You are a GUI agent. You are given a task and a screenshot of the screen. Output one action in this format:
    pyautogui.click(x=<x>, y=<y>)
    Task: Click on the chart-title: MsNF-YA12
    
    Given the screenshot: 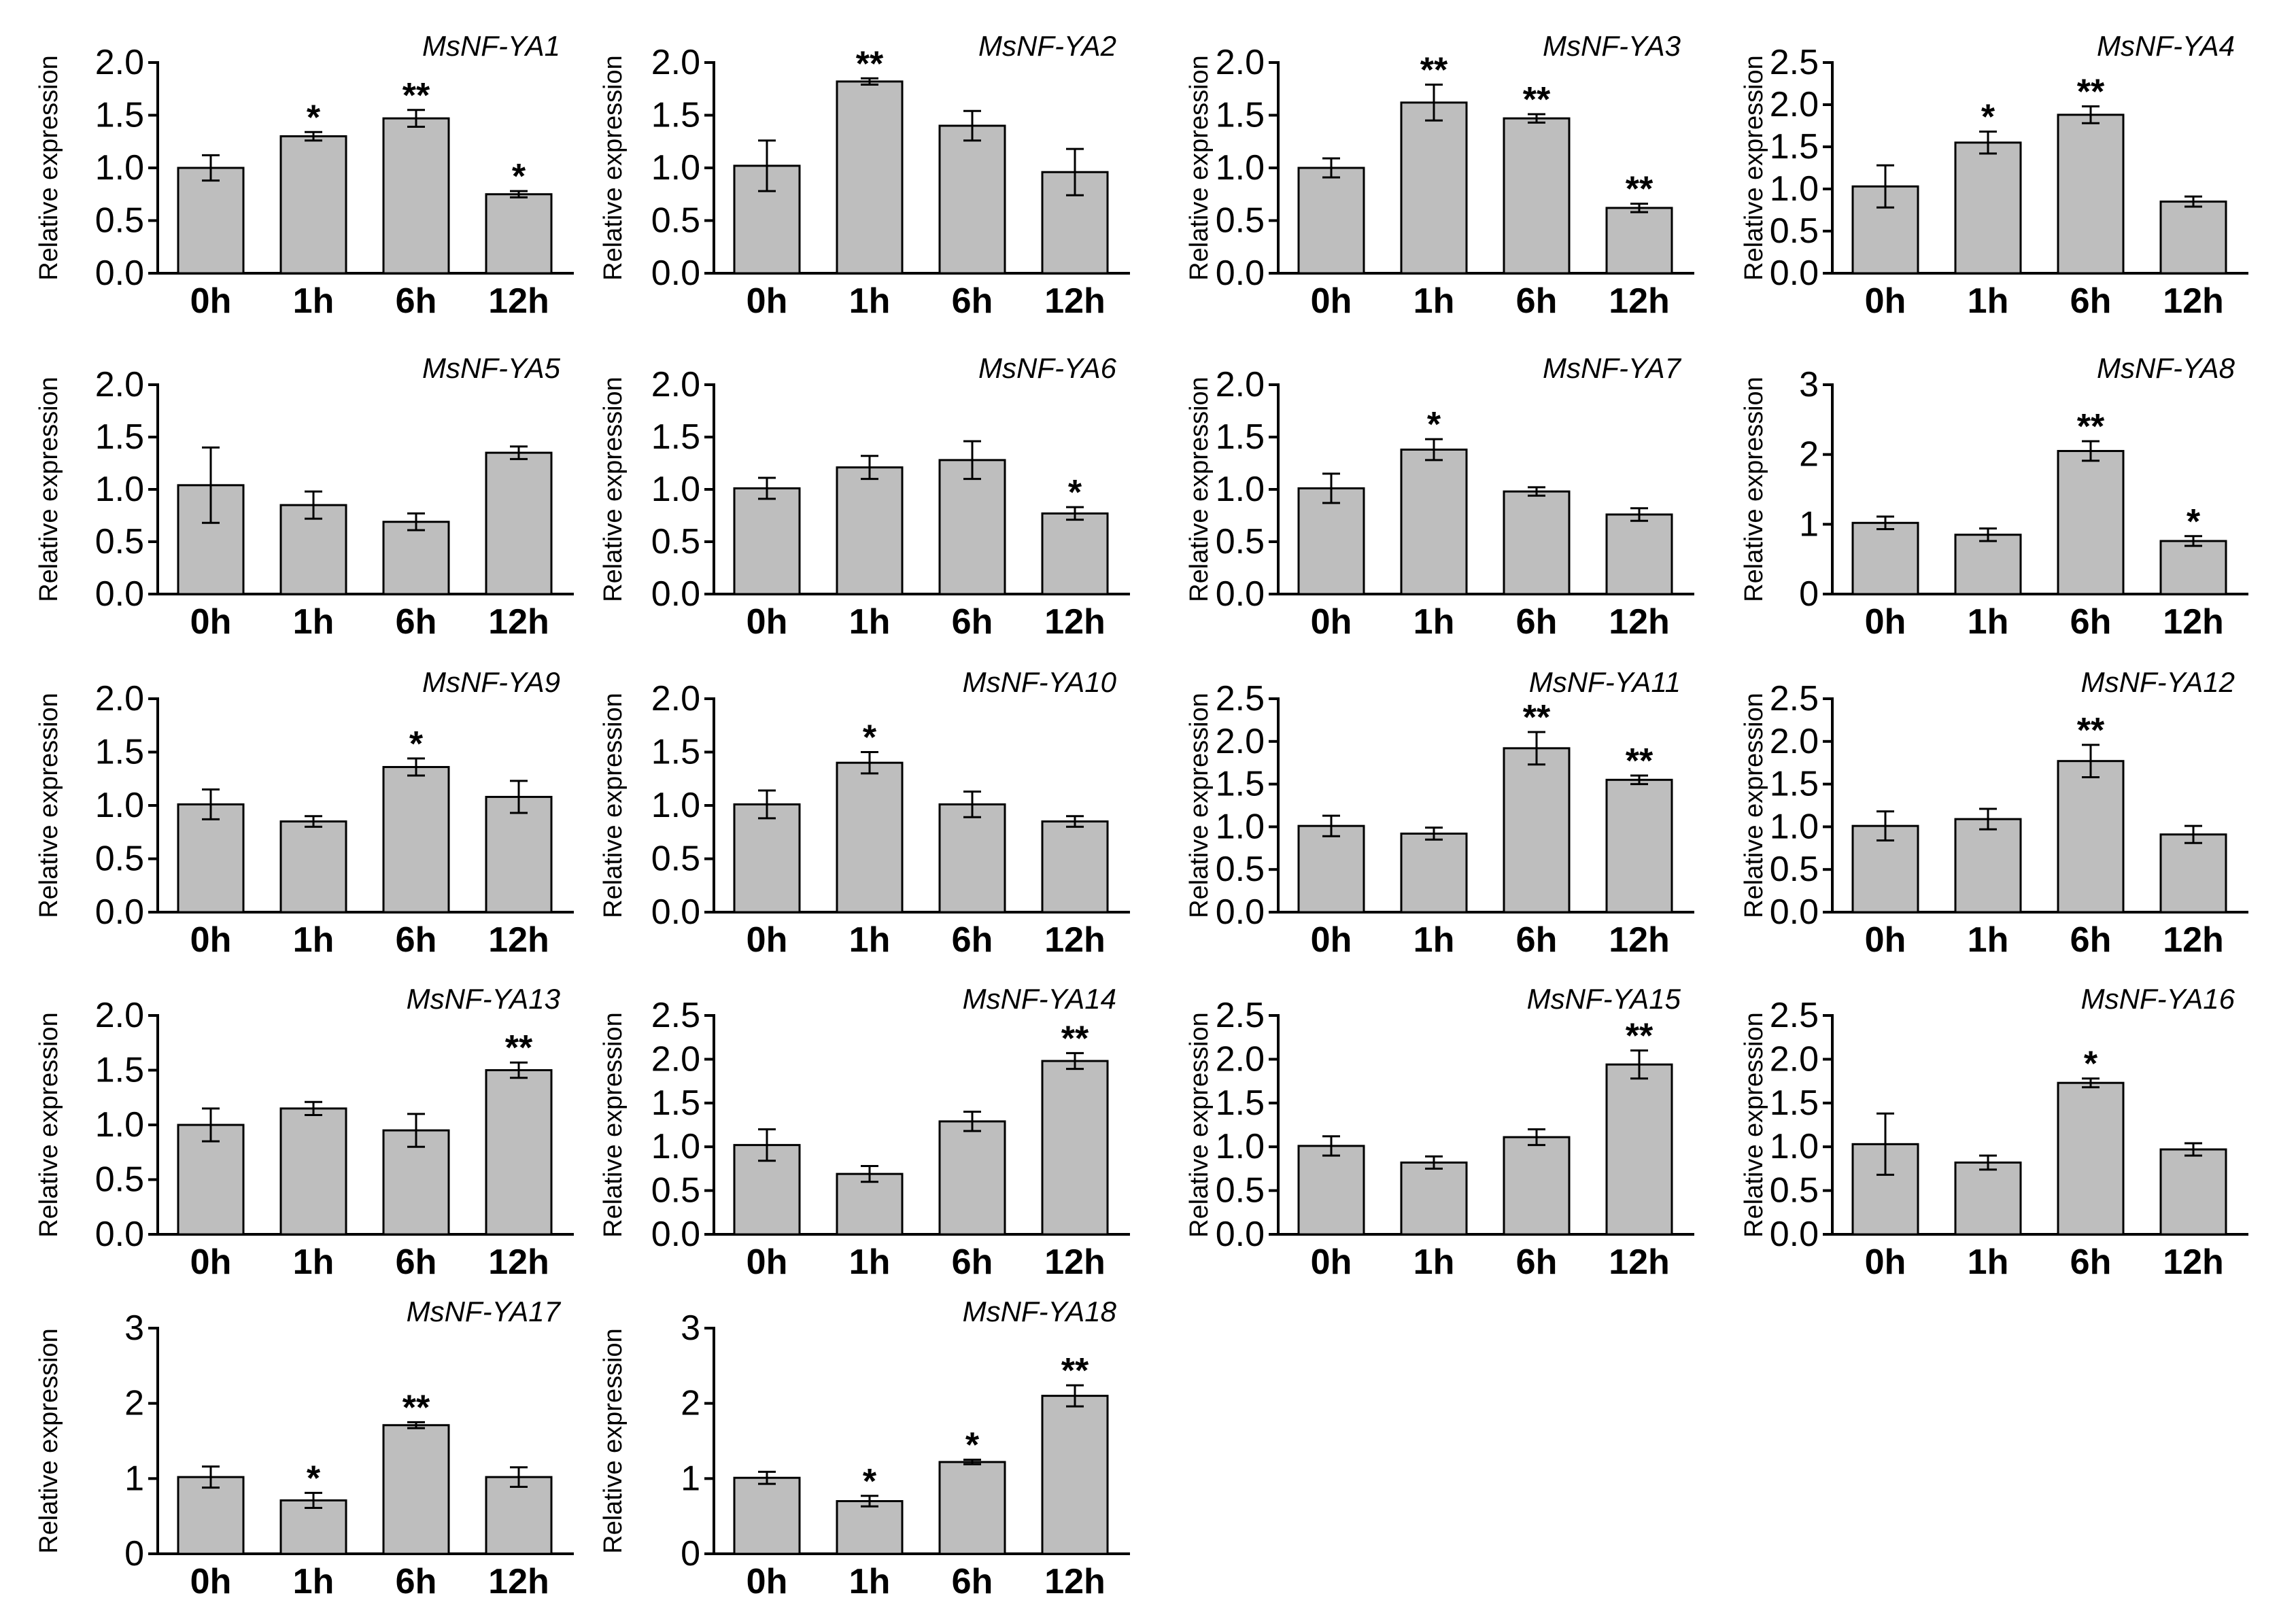 What is the action you would take?
    pyautogui.click(x=2158, y=682)
    